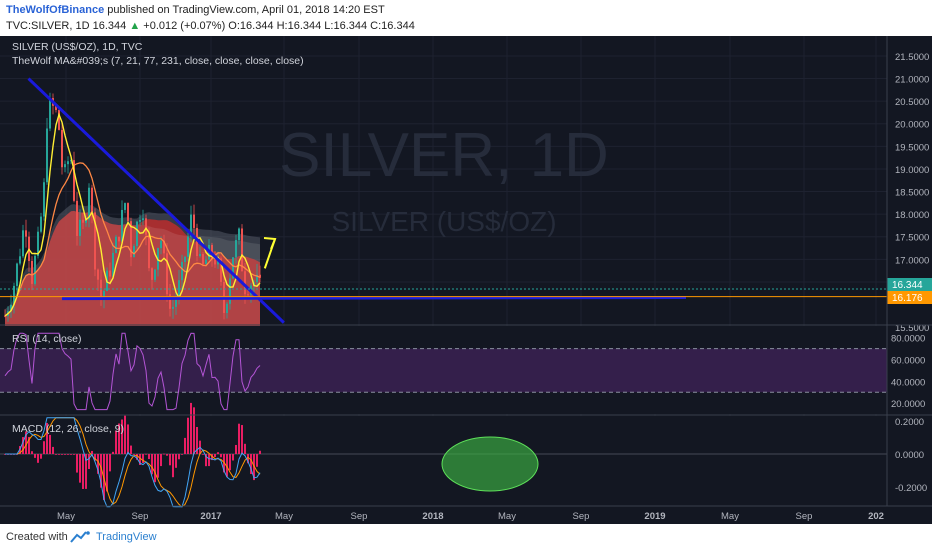  I want to click on macd-tick-label: 0.2000, so click(909, 422).